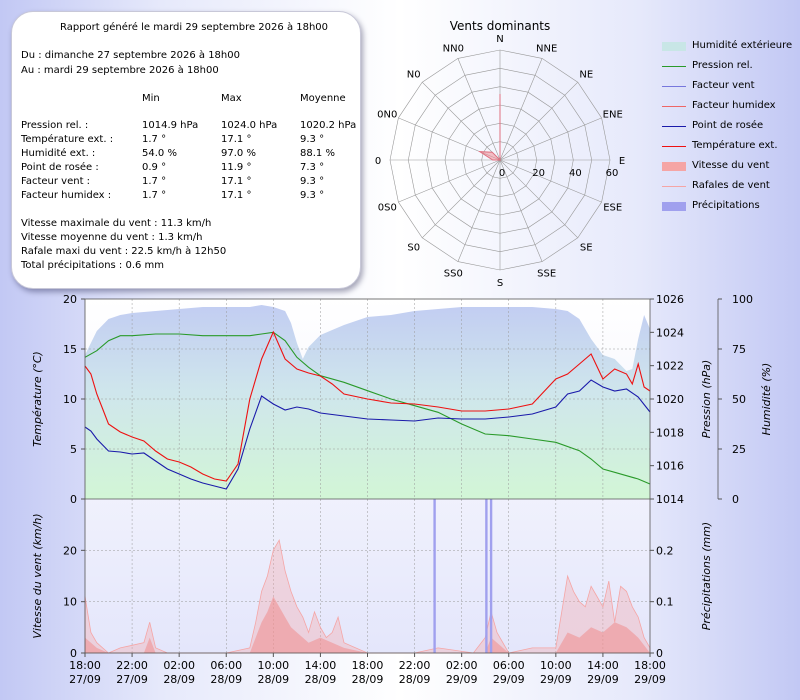 The width and height of the screenshot is (800, 700). Describe the element at coordinates (85, 672) in the screenshot. I see `x-tick-label: 18:00 27/09` at that location.